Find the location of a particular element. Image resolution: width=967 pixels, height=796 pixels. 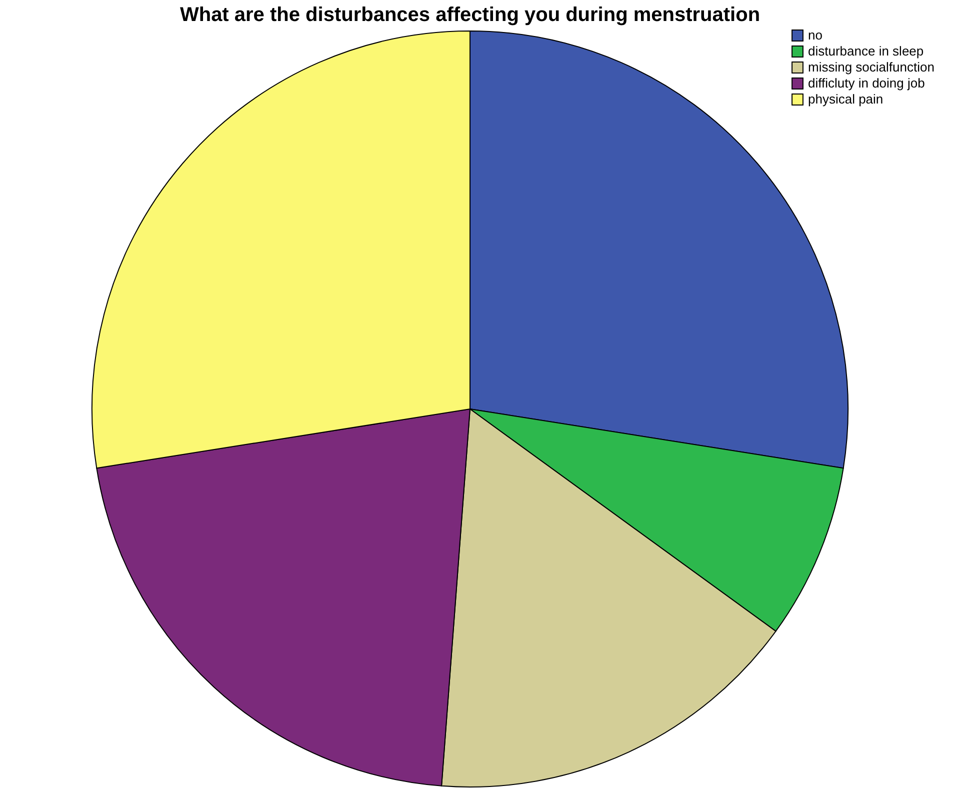

legend-label: disturbance in sleep is located at coordinates (866, 51).